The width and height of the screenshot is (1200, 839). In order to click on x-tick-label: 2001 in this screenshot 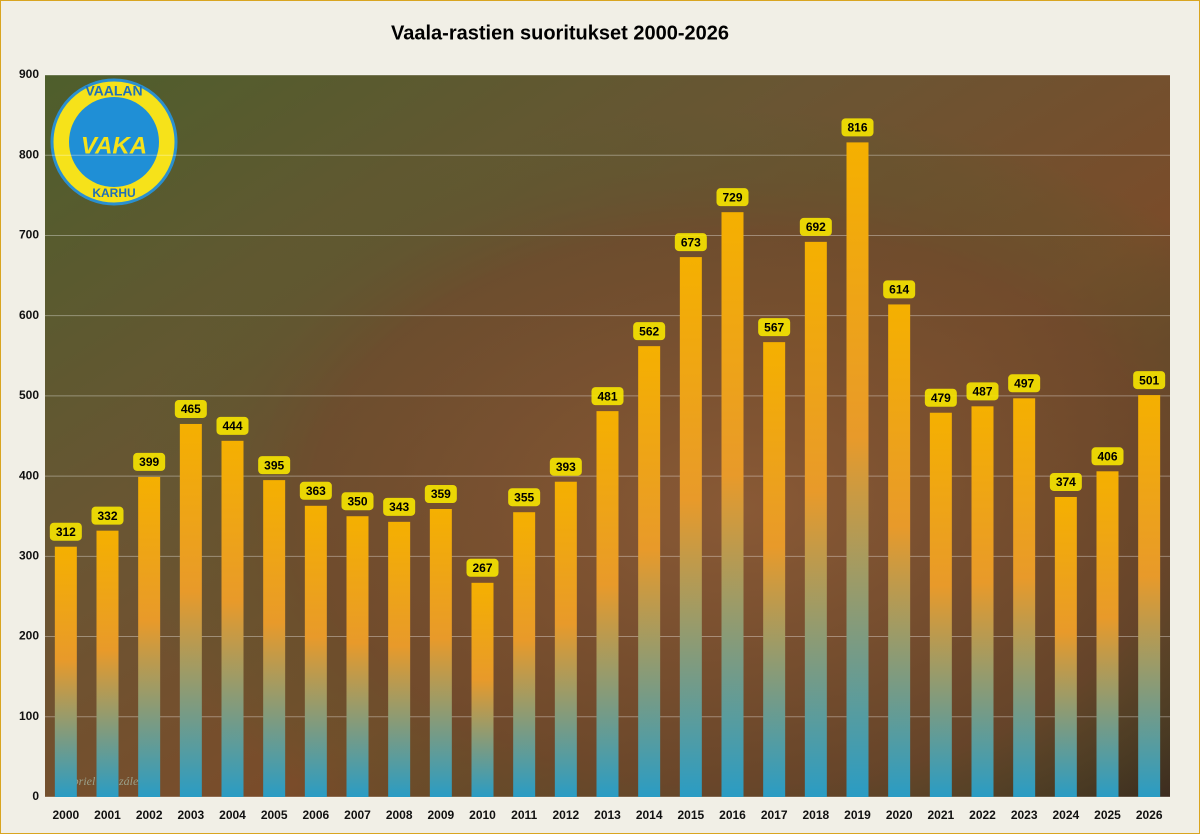, I will do `click(107, 815)`.